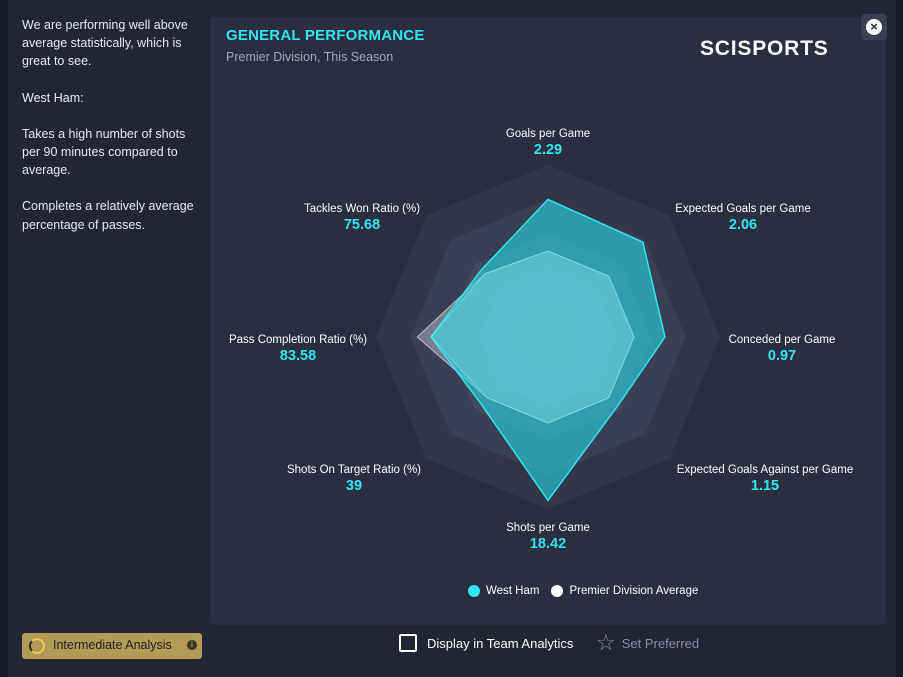 This screenshot has width=903, height=677. What do you see at coordinates (362, 209) in the screenshot?
I see `axis-label: Tackles Won Ratio (%)` at bounding box center [362, 209].